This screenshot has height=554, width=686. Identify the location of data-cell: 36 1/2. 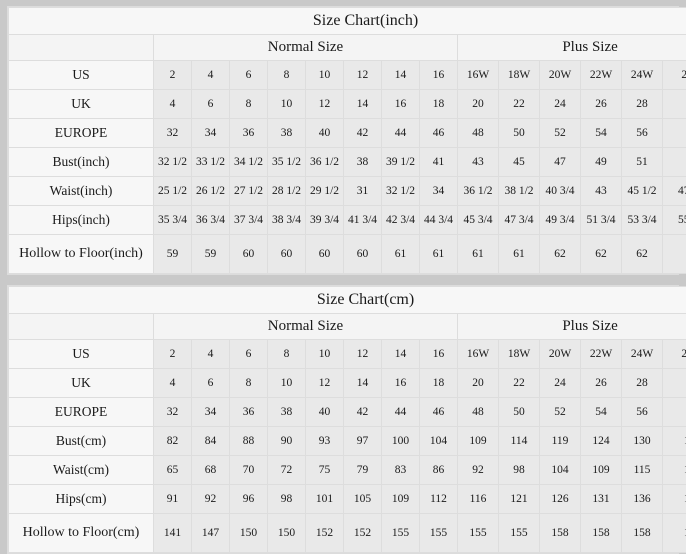
(478, 191).